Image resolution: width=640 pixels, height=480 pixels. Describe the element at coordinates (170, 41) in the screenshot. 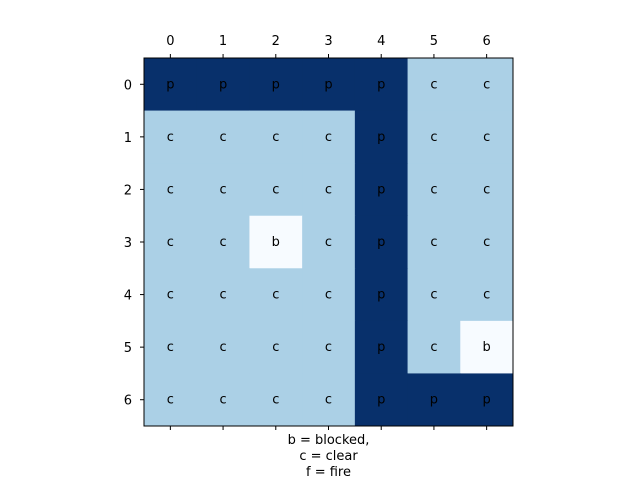

I see `x-tick-label: 0` at that location.